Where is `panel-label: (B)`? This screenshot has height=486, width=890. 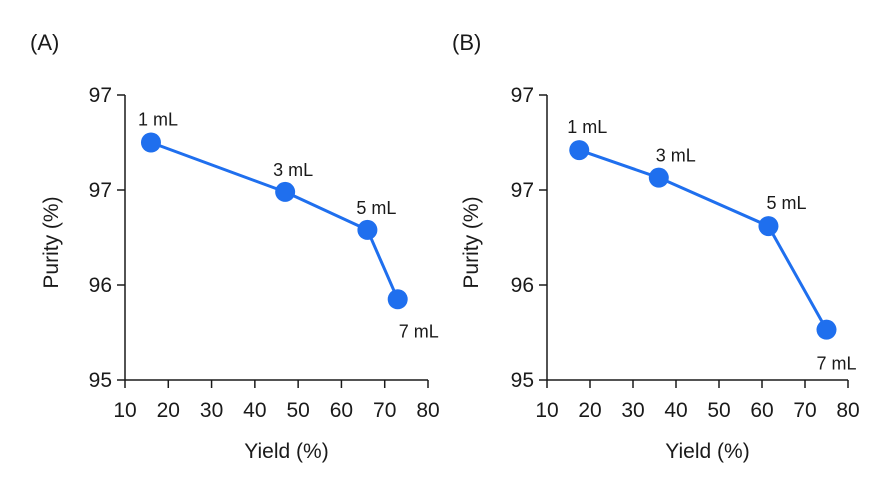 panel-label: (B) is located at coordinates (466, 42).